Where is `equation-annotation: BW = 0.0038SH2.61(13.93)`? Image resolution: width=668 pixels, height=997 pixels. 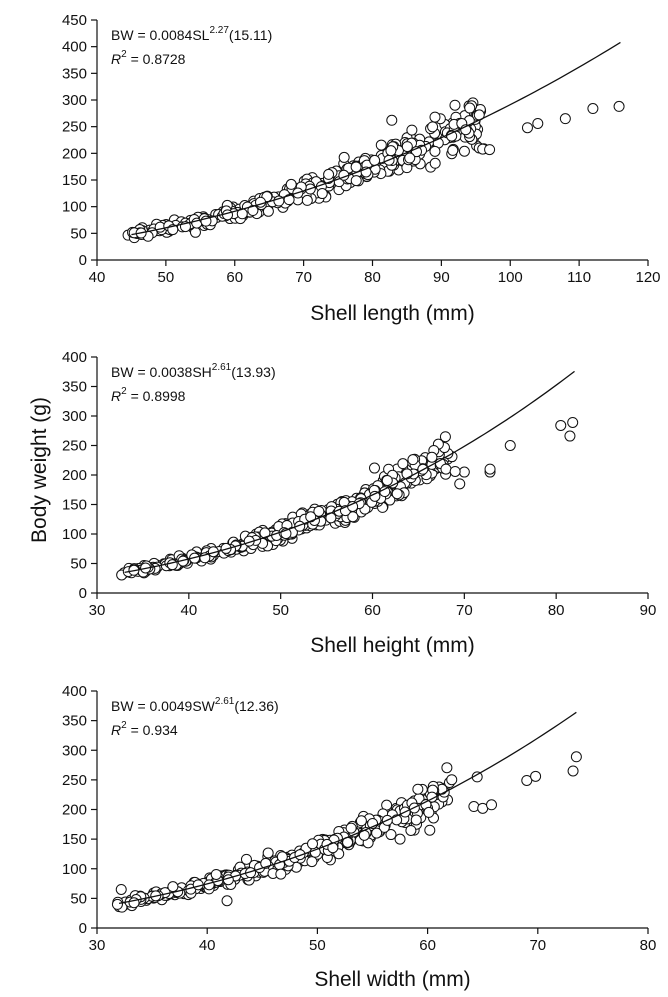 equation-annotation: BW = 0.0038SH2.61(13.93) is located at coordinates (193, 371).